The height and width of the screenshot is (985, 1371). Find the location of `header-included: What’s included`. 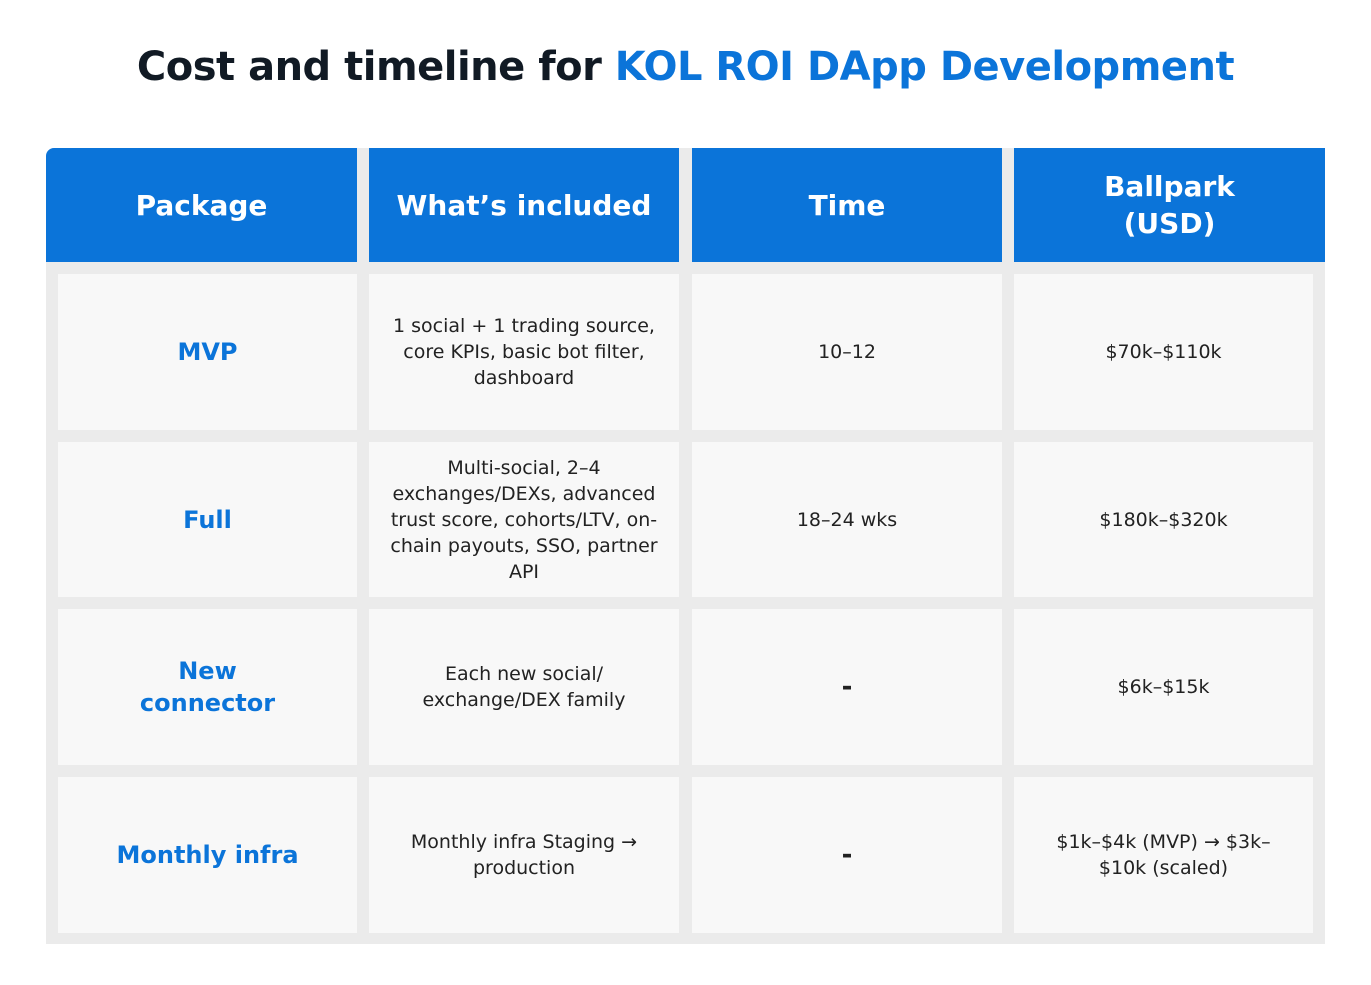

header-included: What’s included is located at coordinates (524, 205).